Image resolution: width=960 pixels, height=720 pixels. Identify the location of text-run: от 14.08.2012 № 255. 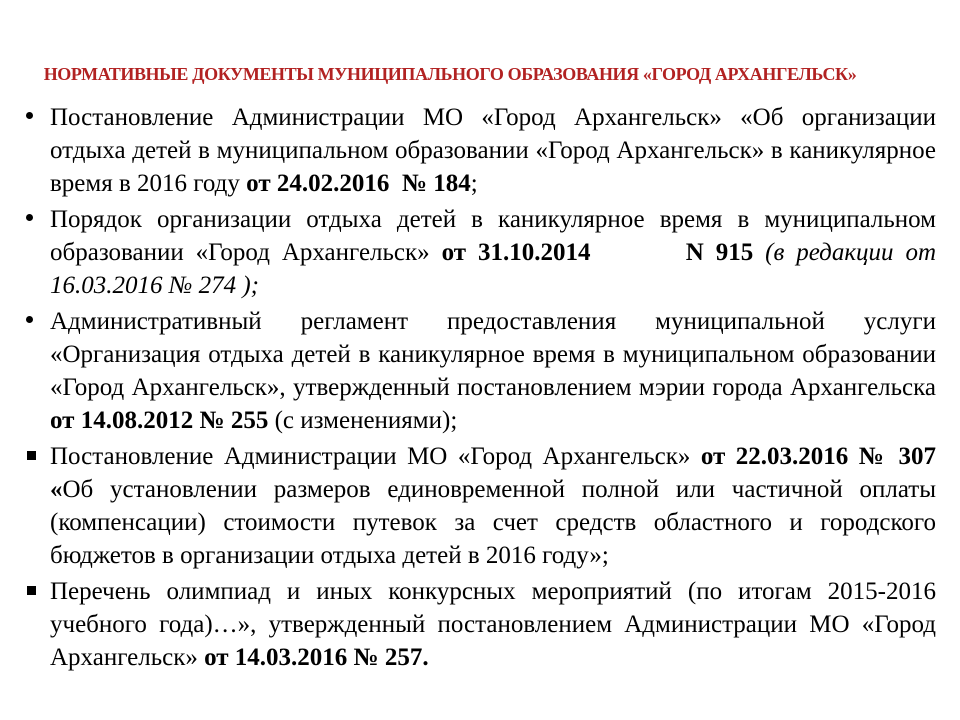
(159, 420).